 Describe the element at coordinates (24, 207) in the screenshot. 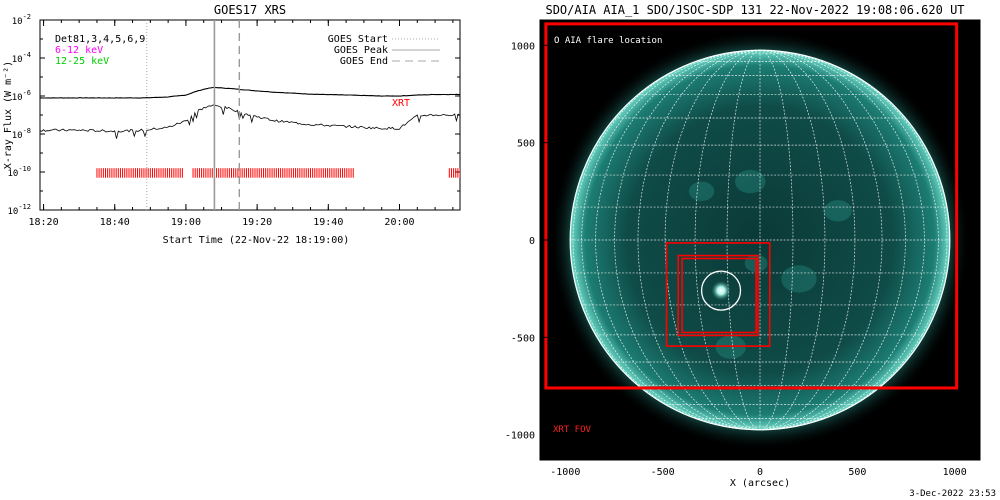

I see `tick-exponent: -12` at that location.